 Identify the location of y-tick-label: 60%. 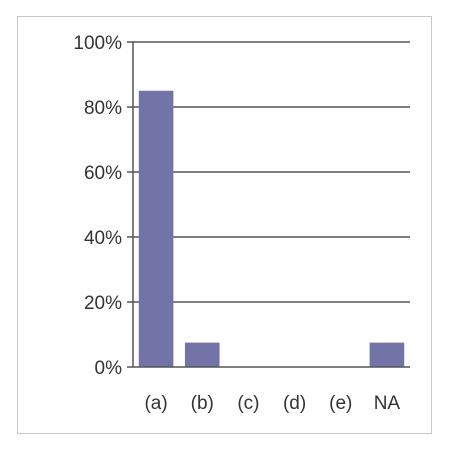
(103, 173).